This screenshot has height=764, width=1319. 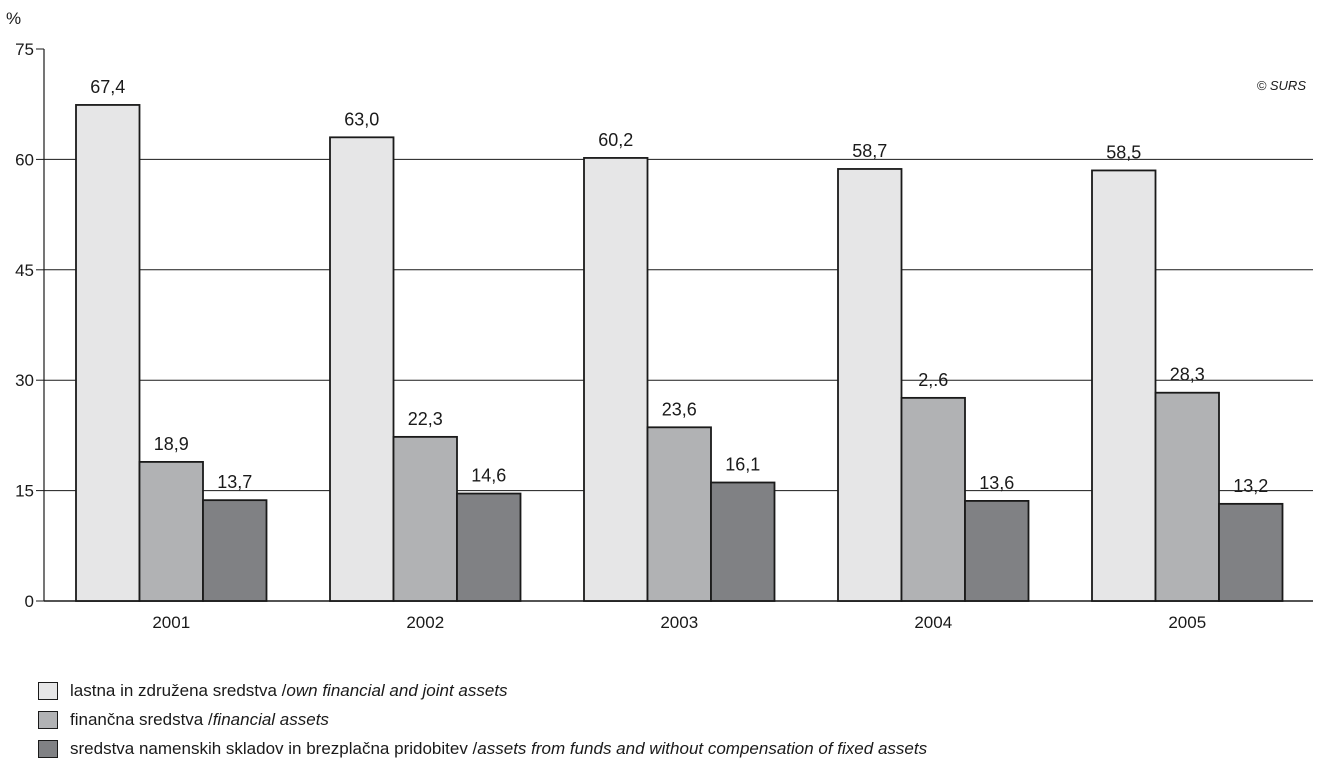 What do you see at coordinates (48, 690) in the screenshot?
I see `legend-swatch-own-assets` at bounding box center [48, 690].